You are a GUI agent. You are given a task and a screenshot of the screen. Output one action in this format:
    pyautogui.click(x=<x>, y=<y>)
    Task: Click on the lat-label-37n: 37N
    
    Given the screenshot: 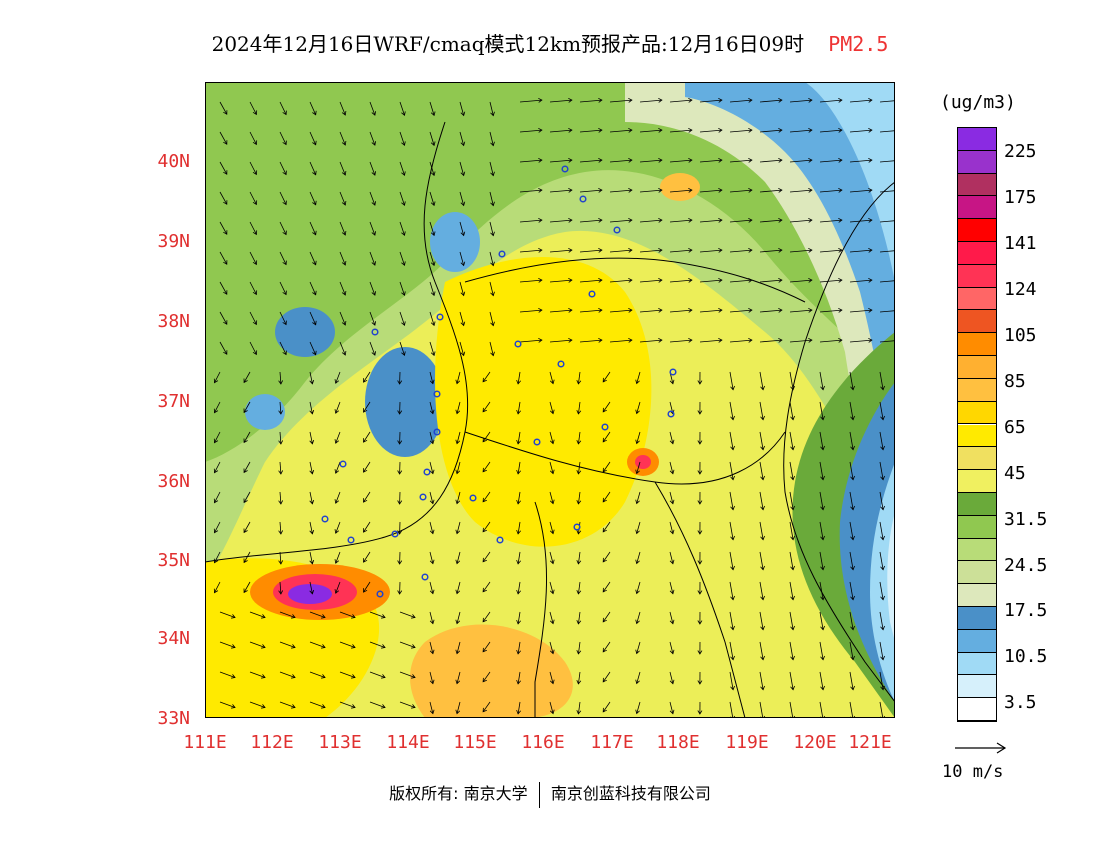 What is the action you would take?
    pyautogui.click(x=173, y=401)
    